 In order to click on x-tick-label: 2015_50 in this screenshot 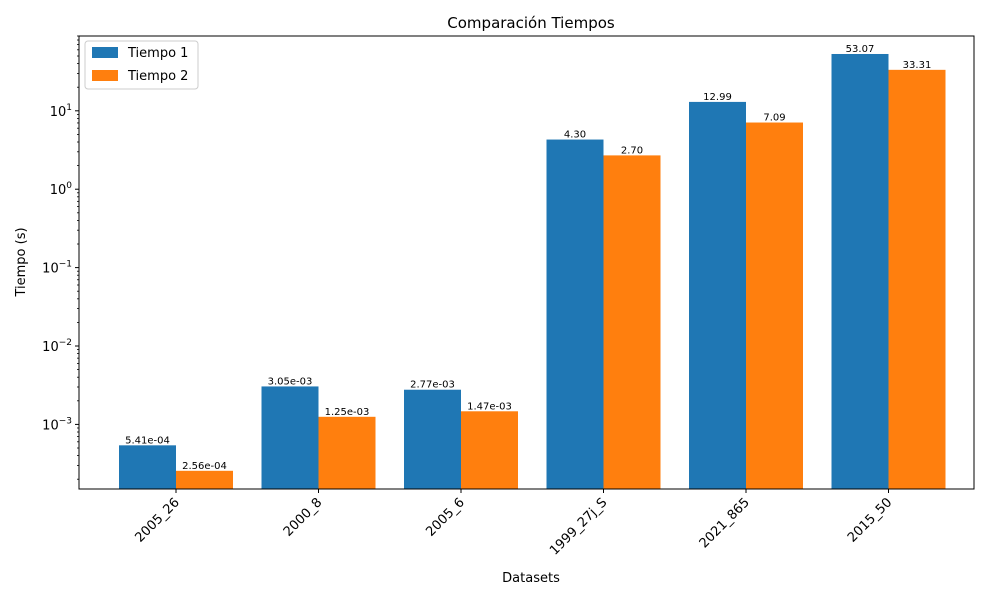, I will do `click(870, 520)`.